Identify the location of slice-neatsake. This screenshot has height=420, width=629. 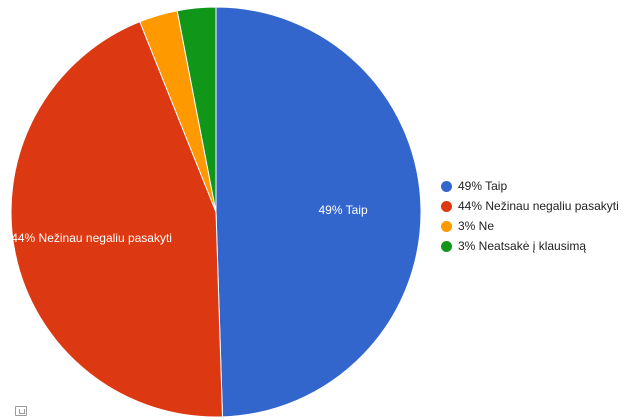
(196, 109).